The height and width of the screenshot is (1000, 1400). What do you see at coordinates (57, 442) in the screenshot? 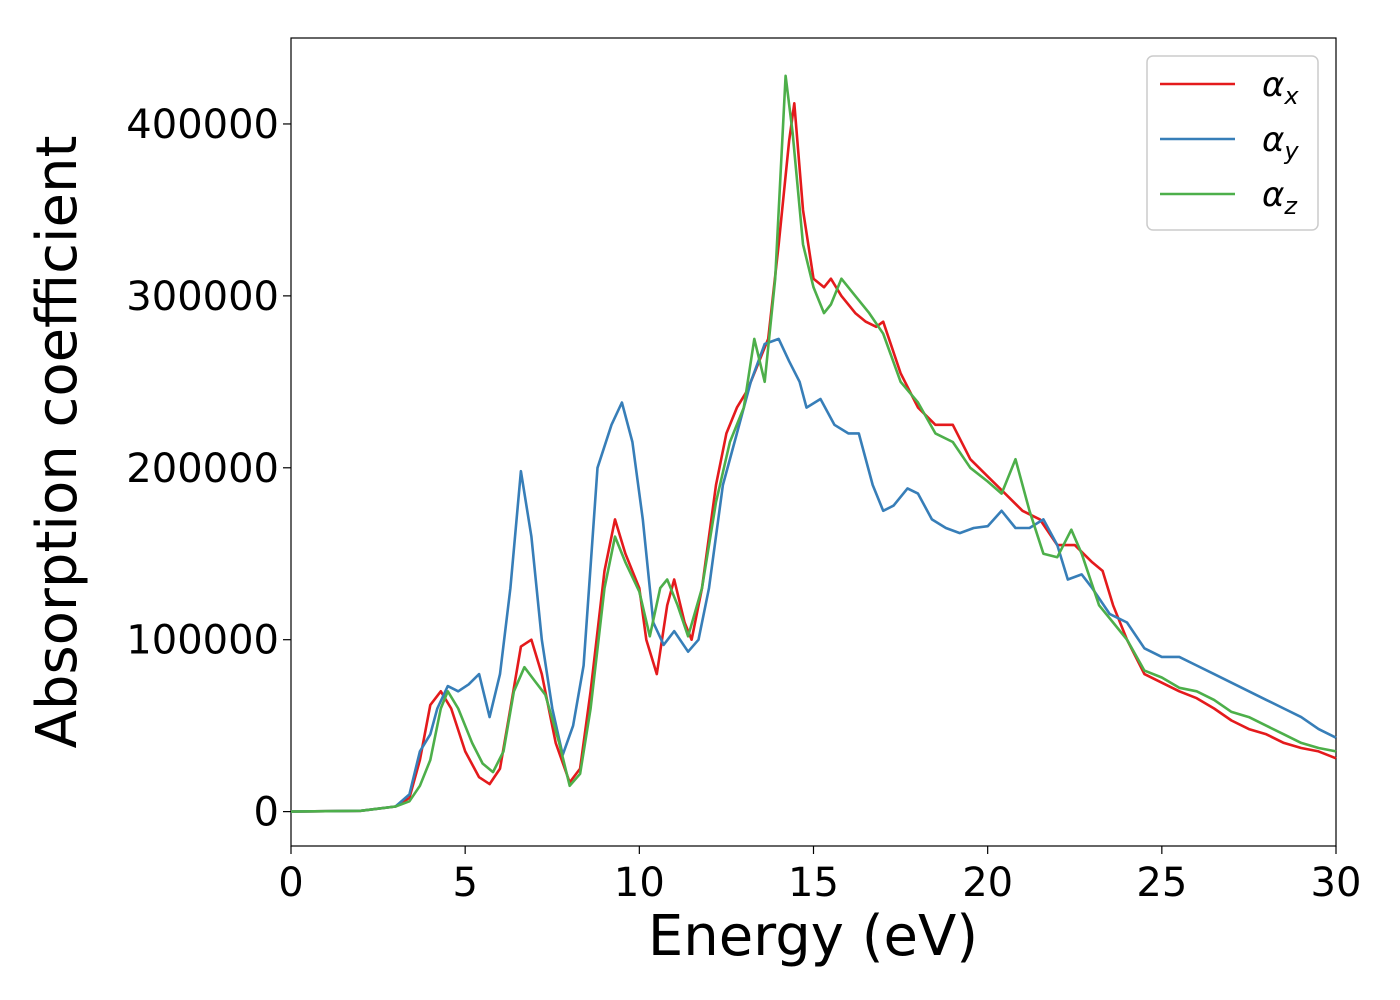
I see `y-axis-title: Absorption coefficient` at bounding box center [57, 442].